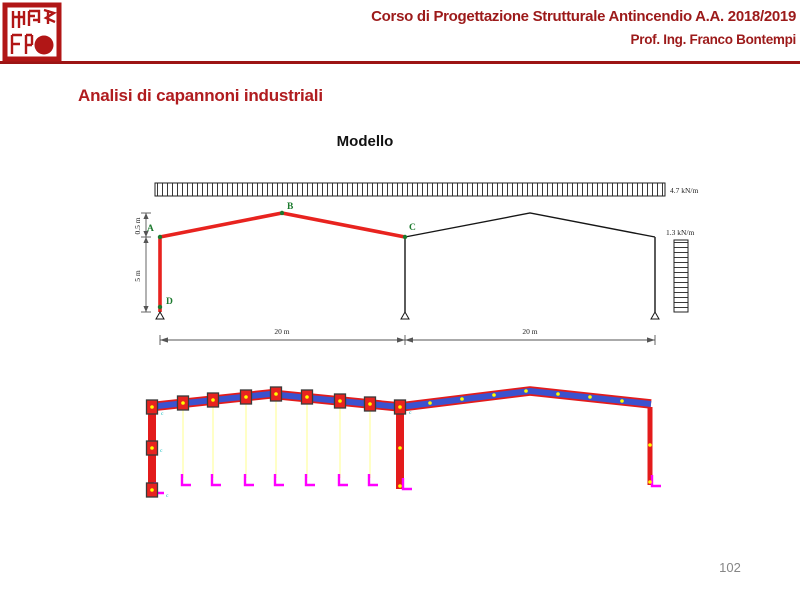 This screenshot has height=600, width=800. Describe the element at coordinates (405, 315) in the screenshot. I see `support-triangle-middle` at that location.